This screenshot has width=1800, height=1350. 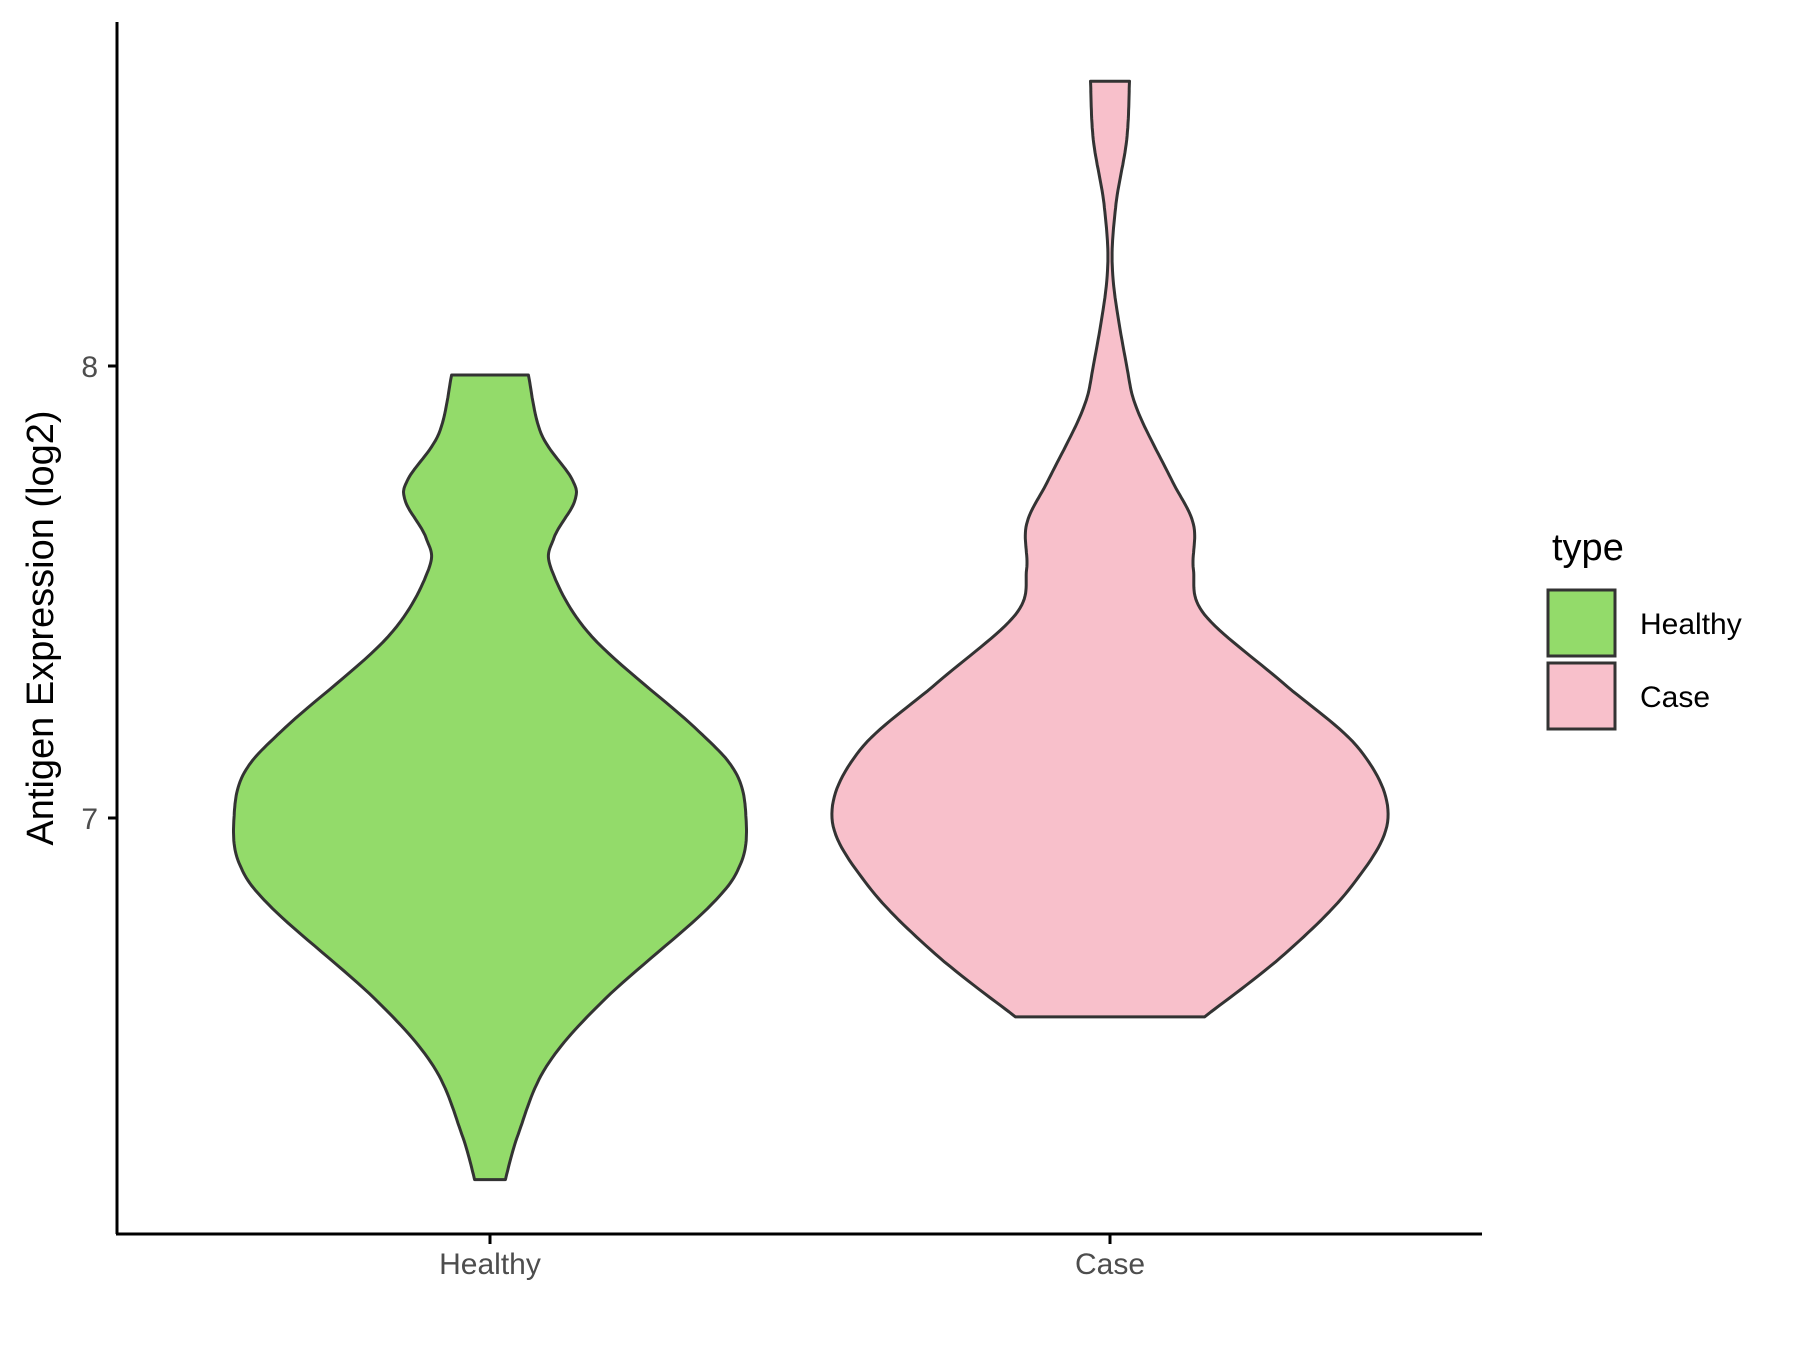 What do you see at coordinates (1691, 624) in the screenshot?
I see `legend-label: Healthy` at bounding box center [1691, 624].